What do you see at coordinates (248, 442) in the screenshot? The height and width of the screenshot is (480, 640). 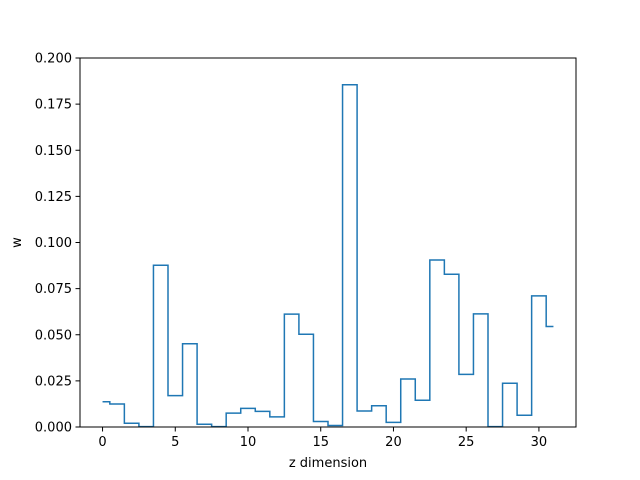 I see `x-tick-label: 10` at bounding box center [248, 442].